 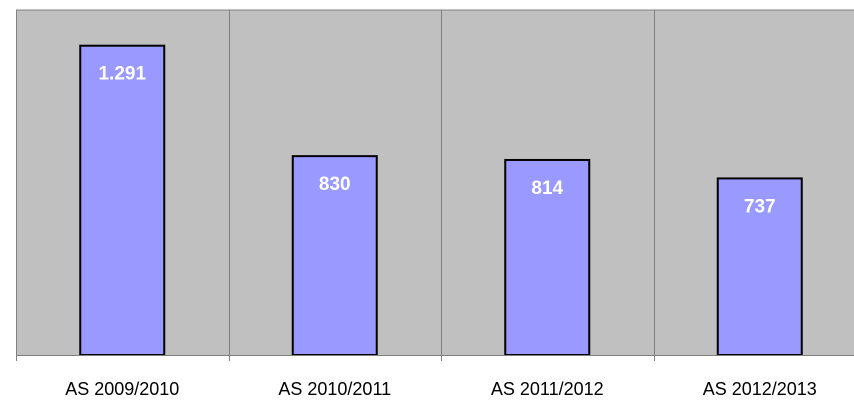 What do you see at coordinates (760, 389) in the screenshot?
I see `x-tick-label-3: AS 2012/2013` at bounding box center [760, 389].